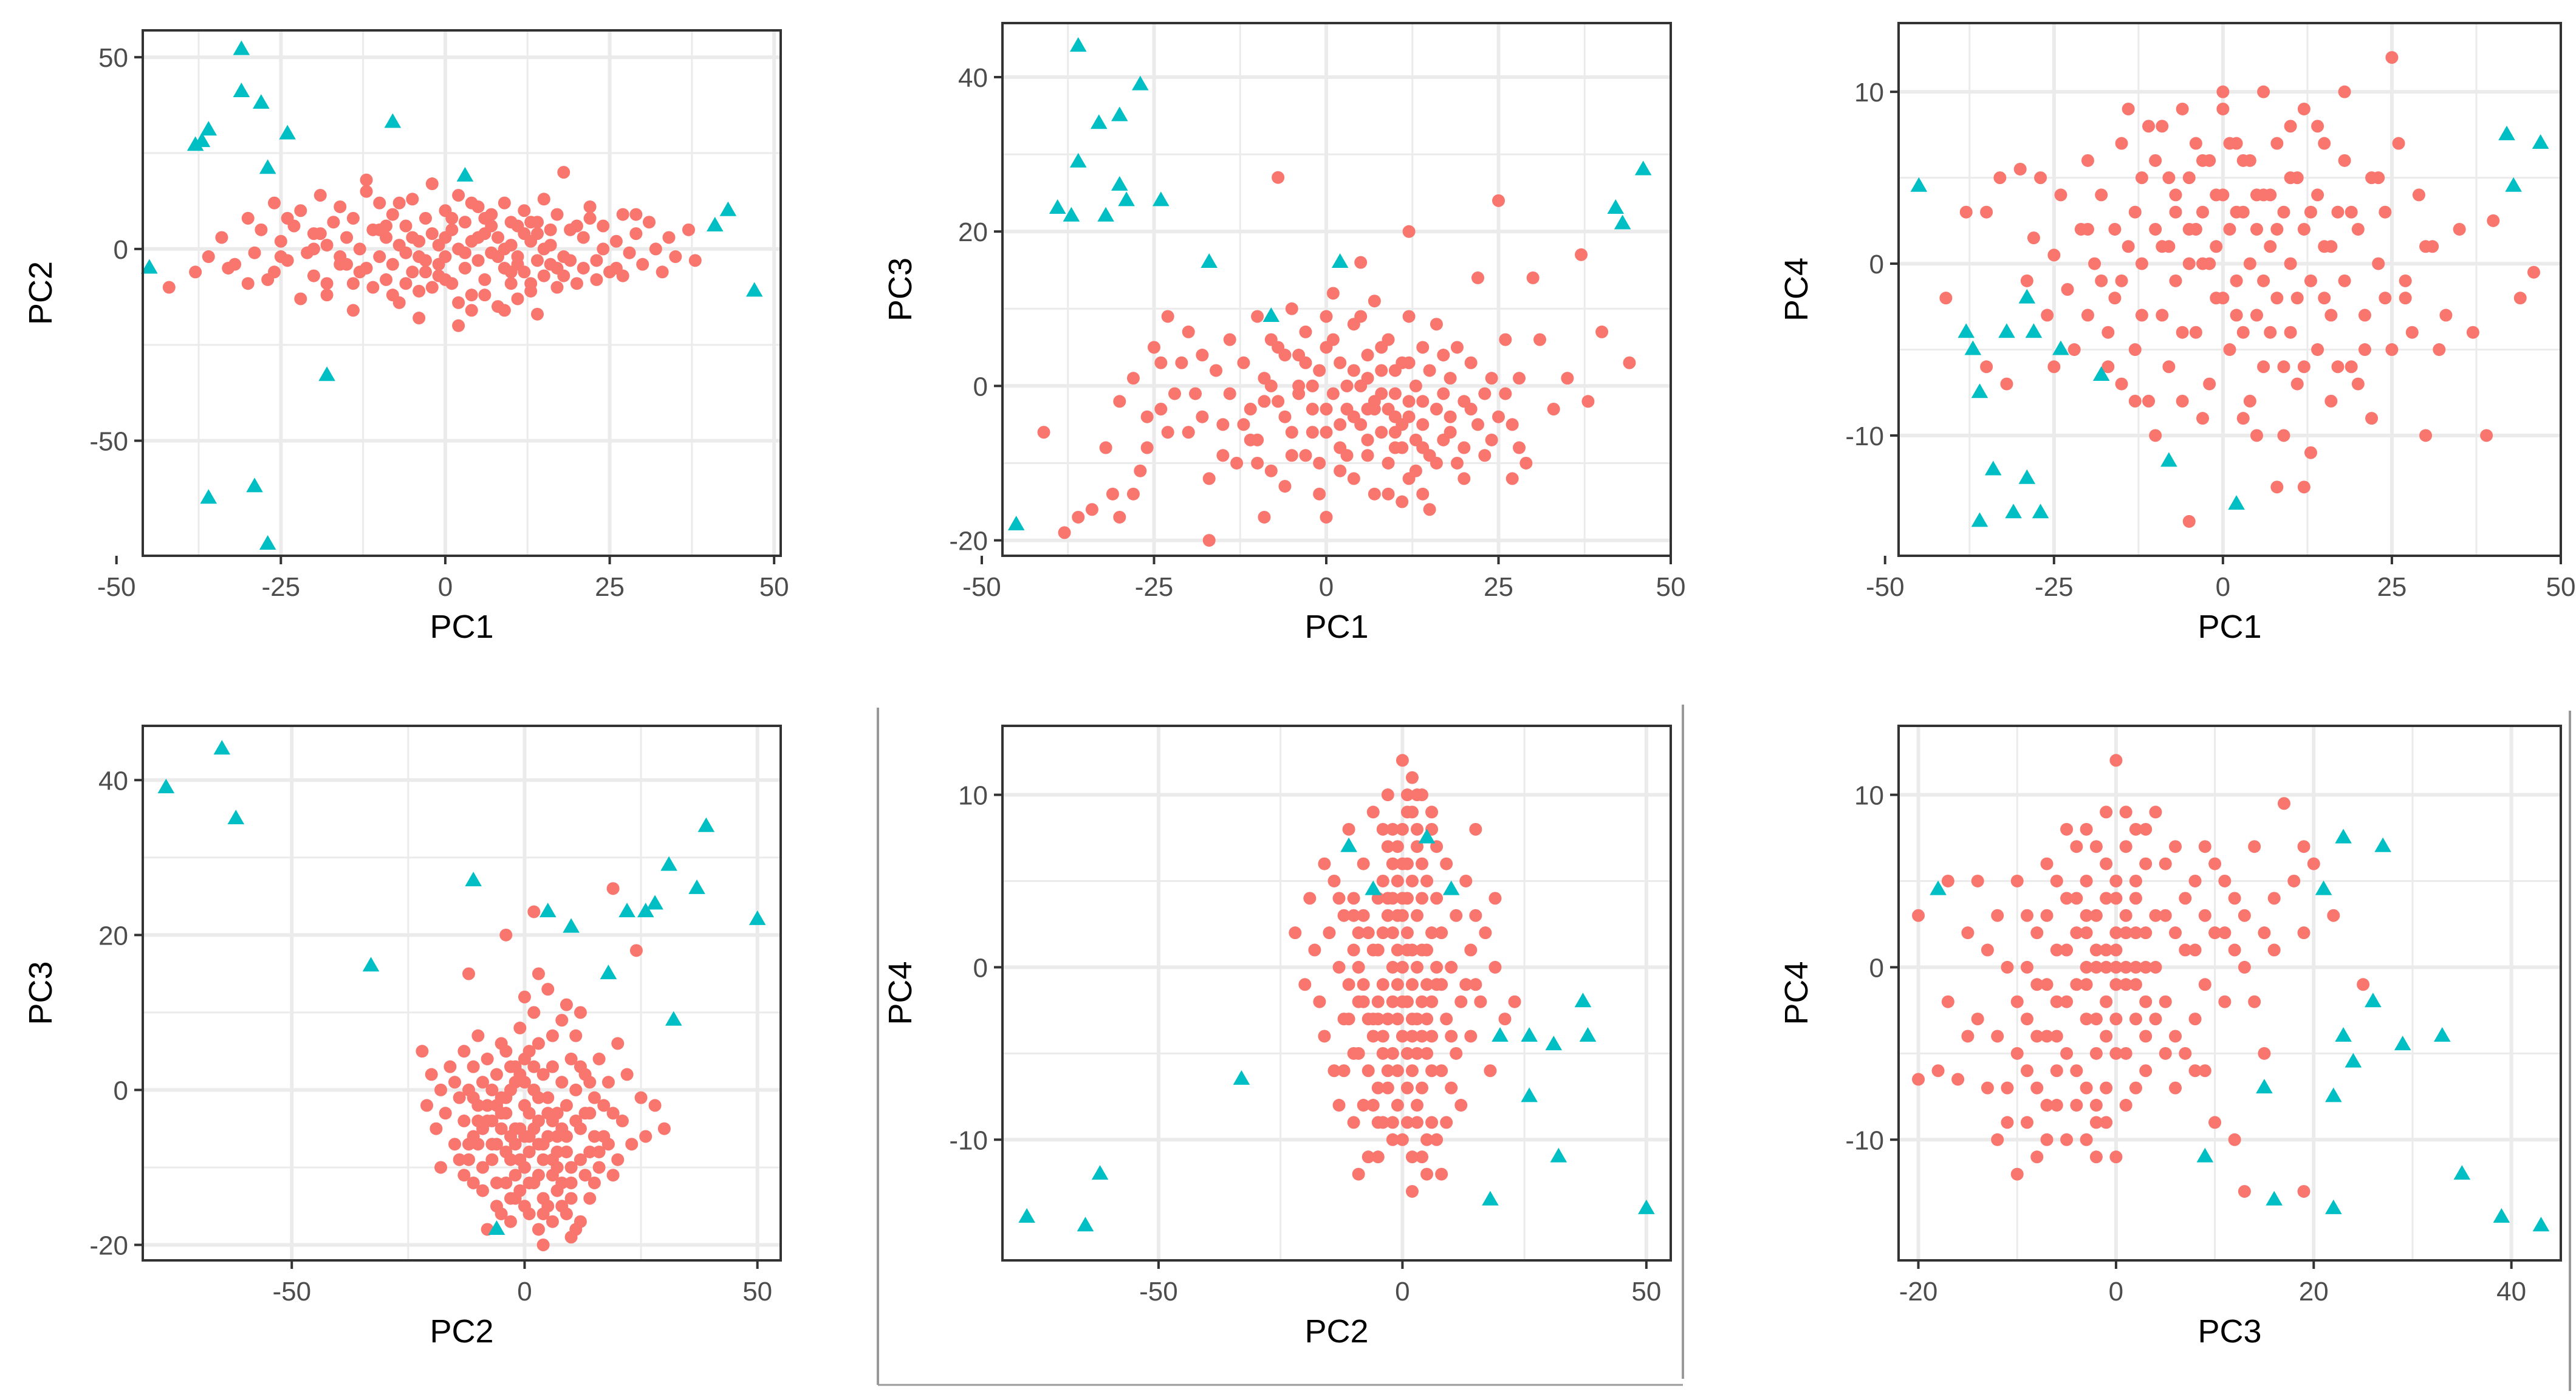 The height and width of the screenshot is (1394, 2576). What do you see at coordinates (968, 541) in the screenshot?
I see `y-tick-label: -20` at bounding box center [968, 541].